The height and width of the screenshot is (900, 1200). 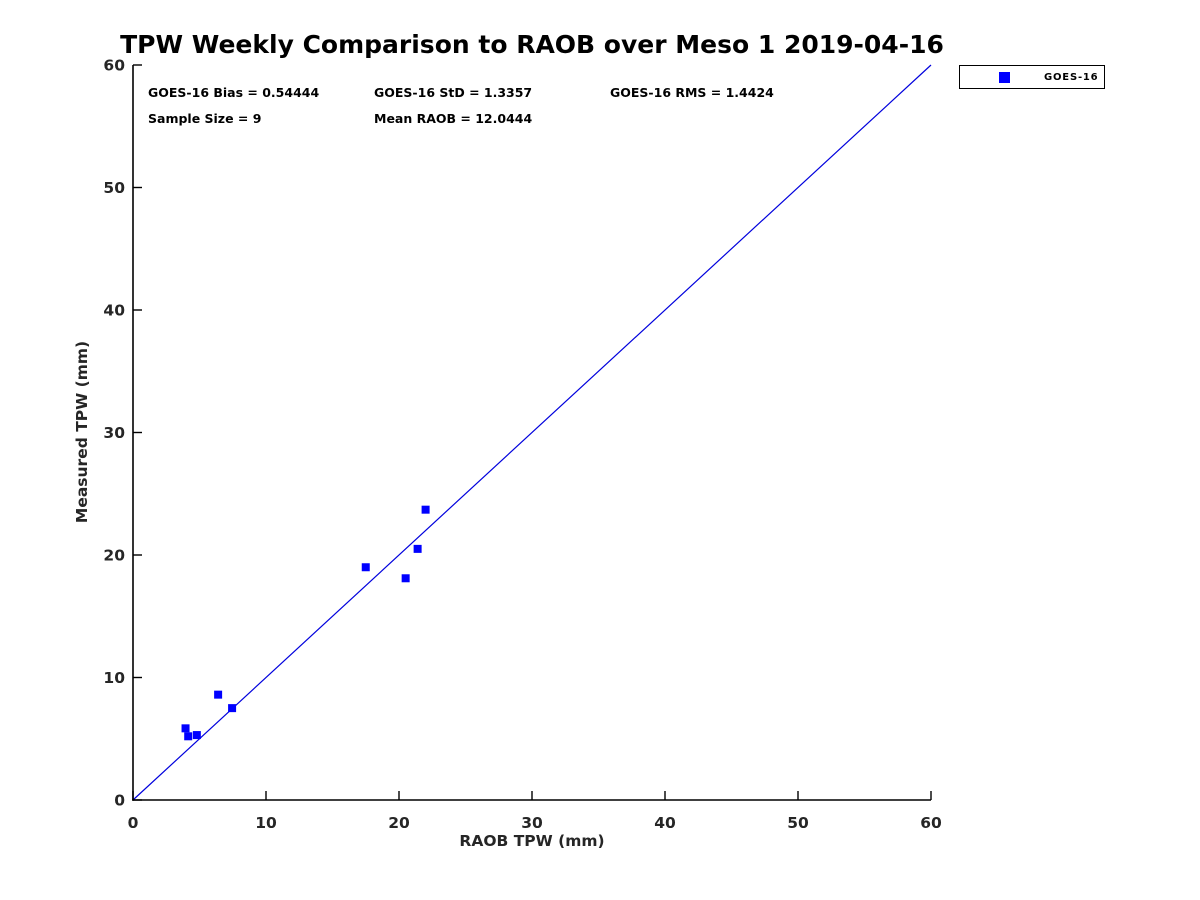 I want to click on x-tick-label: 50, so click(x=798, y=823).